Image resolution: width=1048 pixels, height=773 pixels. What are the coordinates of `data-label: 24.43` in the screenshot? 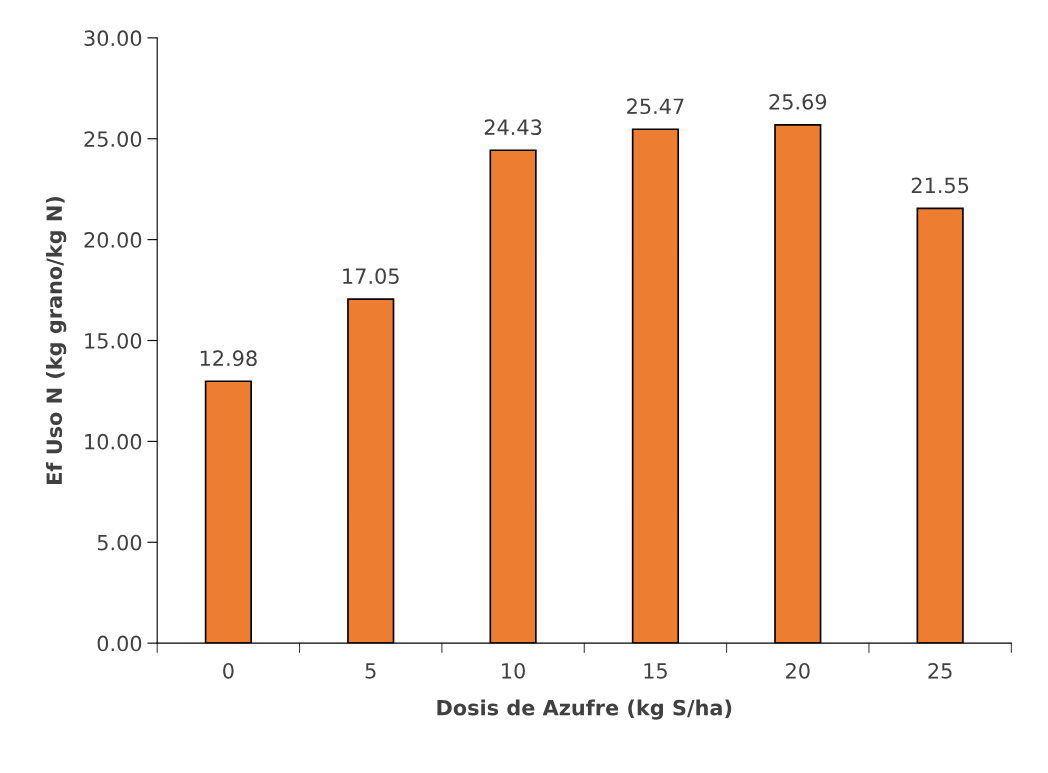 It's located at (513, 127).